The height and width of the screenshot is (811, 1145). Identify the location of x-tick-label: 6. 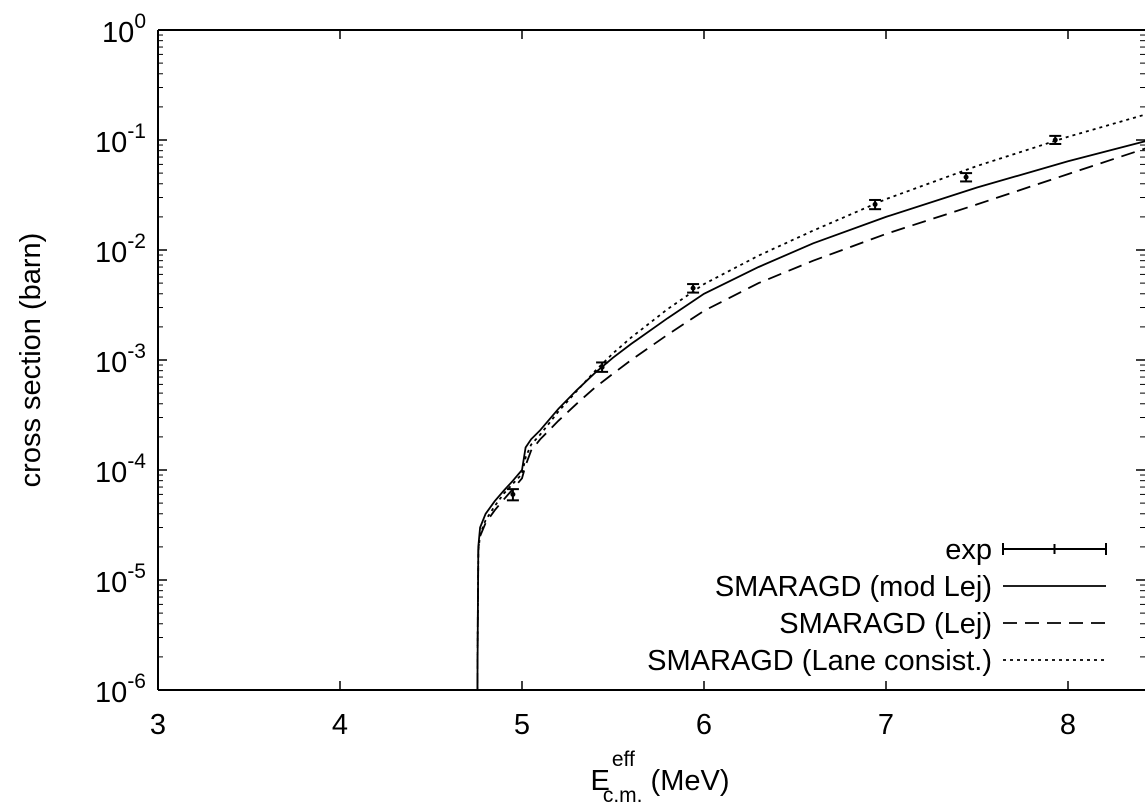
(704, 725).